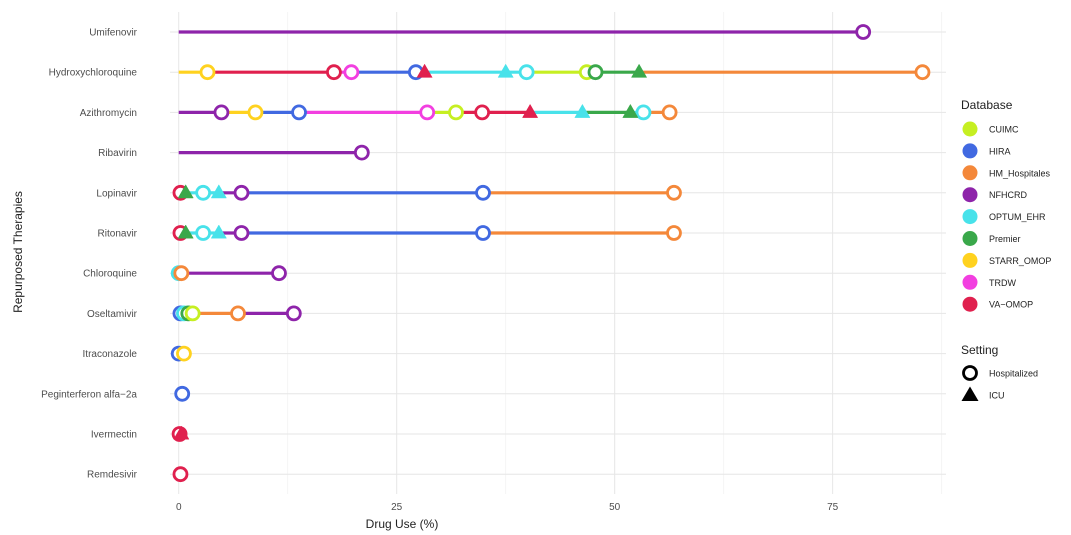 The height and width of the screenshot is (535, 1071). What do you see at coordinates (1000, 151) in the screenshot?
I see `legend-label-hira: HIRA` at bounding box center [1000, 151].